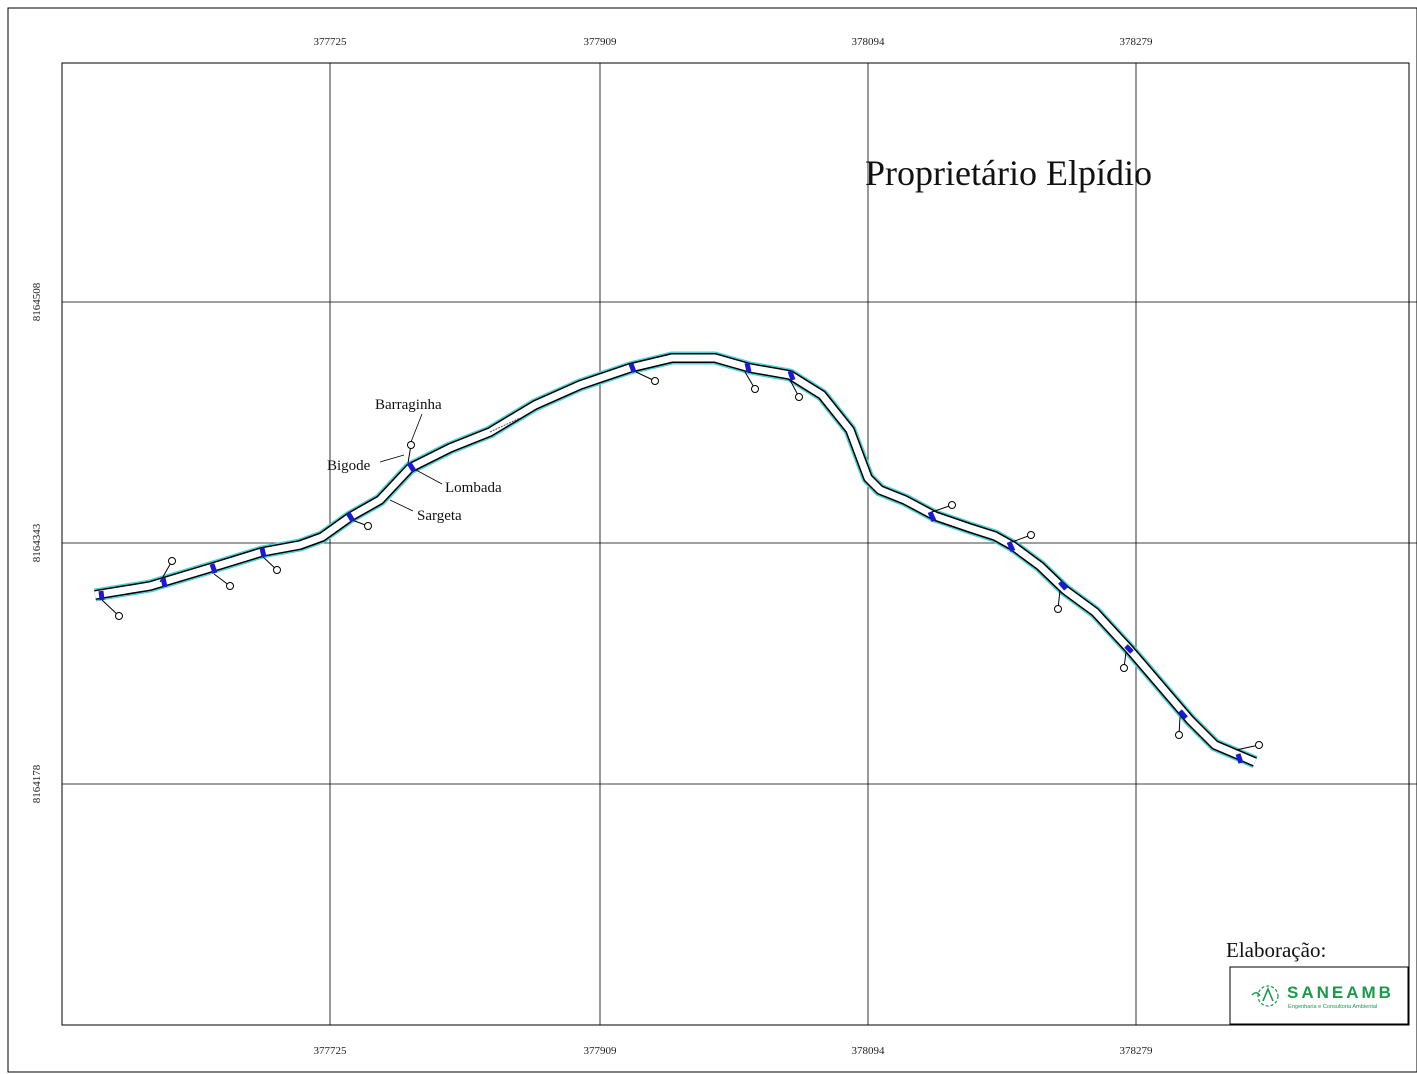 The height and width of the screenshot is (1074, 1417). Describe the element at coordinates (429, 477) in the screenshot. I see `callout-lombada` at that location.